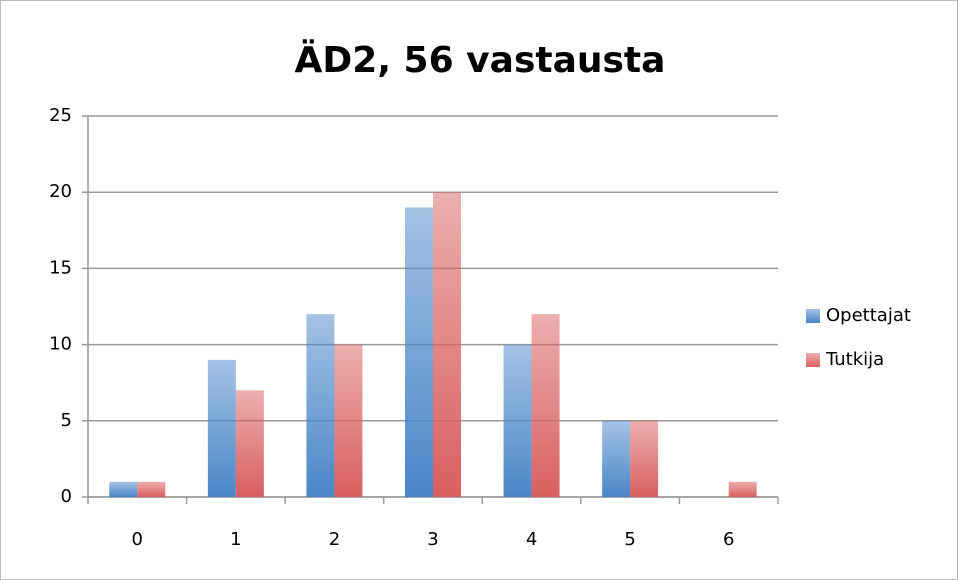  What do you see at coordinates (60, 344) in the screenshot?
I see `y-tick-label: 10` at bounding box center [60, 344].